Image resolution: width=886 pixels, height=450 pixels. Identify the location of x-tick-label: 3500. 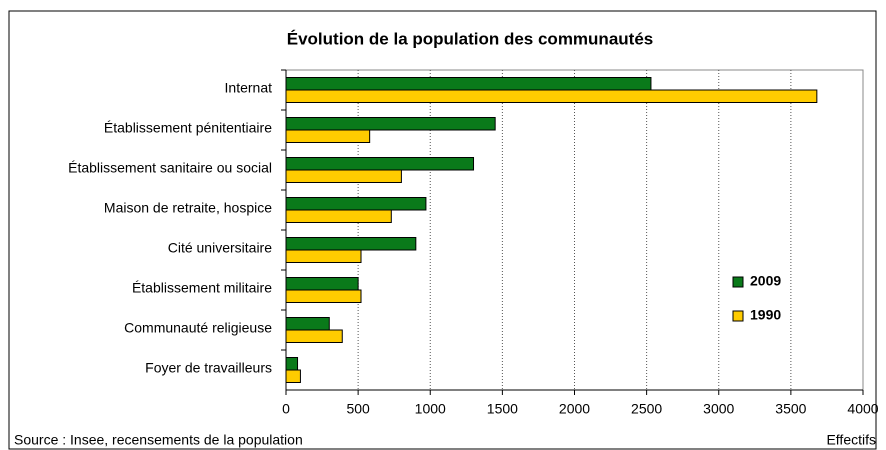
(790, 409).